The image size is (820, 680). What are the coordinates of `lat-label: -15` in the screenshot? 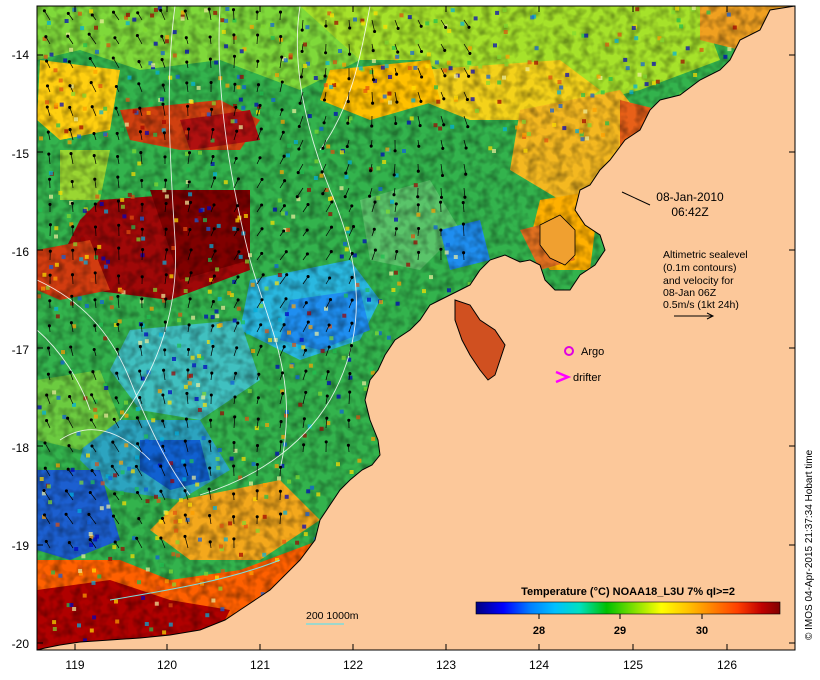 It's located at (21, 154).